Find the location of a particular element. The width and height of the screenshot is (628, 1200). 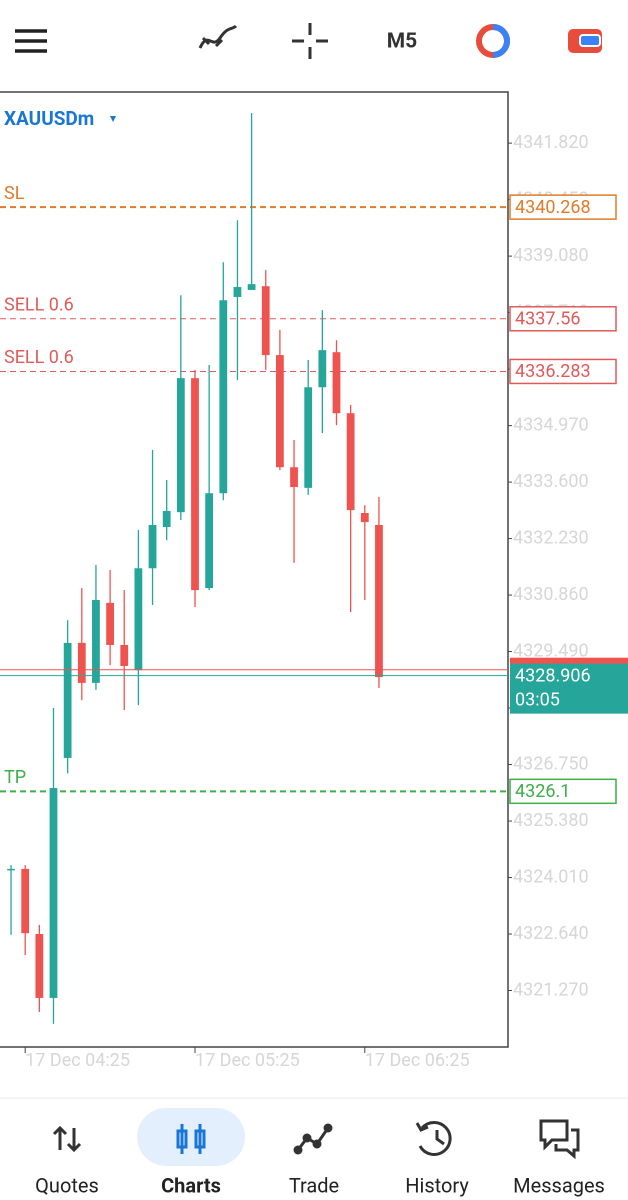

bar-timer: 03:05 is located at coordinates (537, 699).